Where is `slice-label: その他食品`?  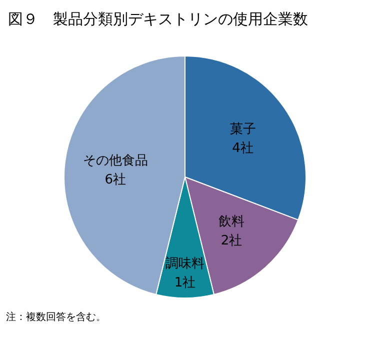 slice-label: その他食品 is located at coordinates (115, 161).